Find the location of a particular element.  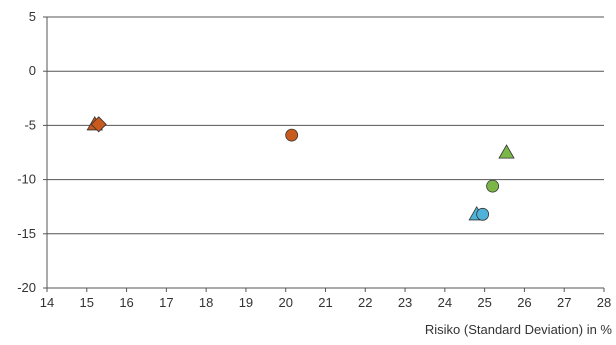

x-tick-label: 17 is located at coordinates (166, 302).